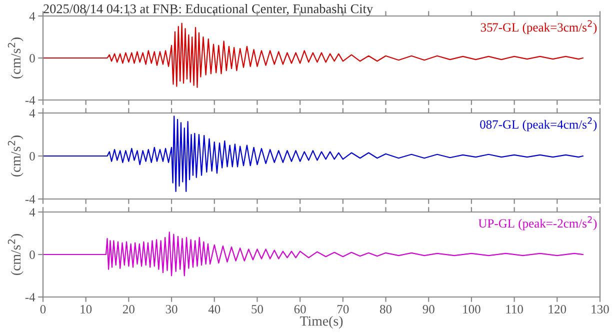 This screenshot has width=616, height=334. I want to click on x-tick-label: 90, so click(428, 309).